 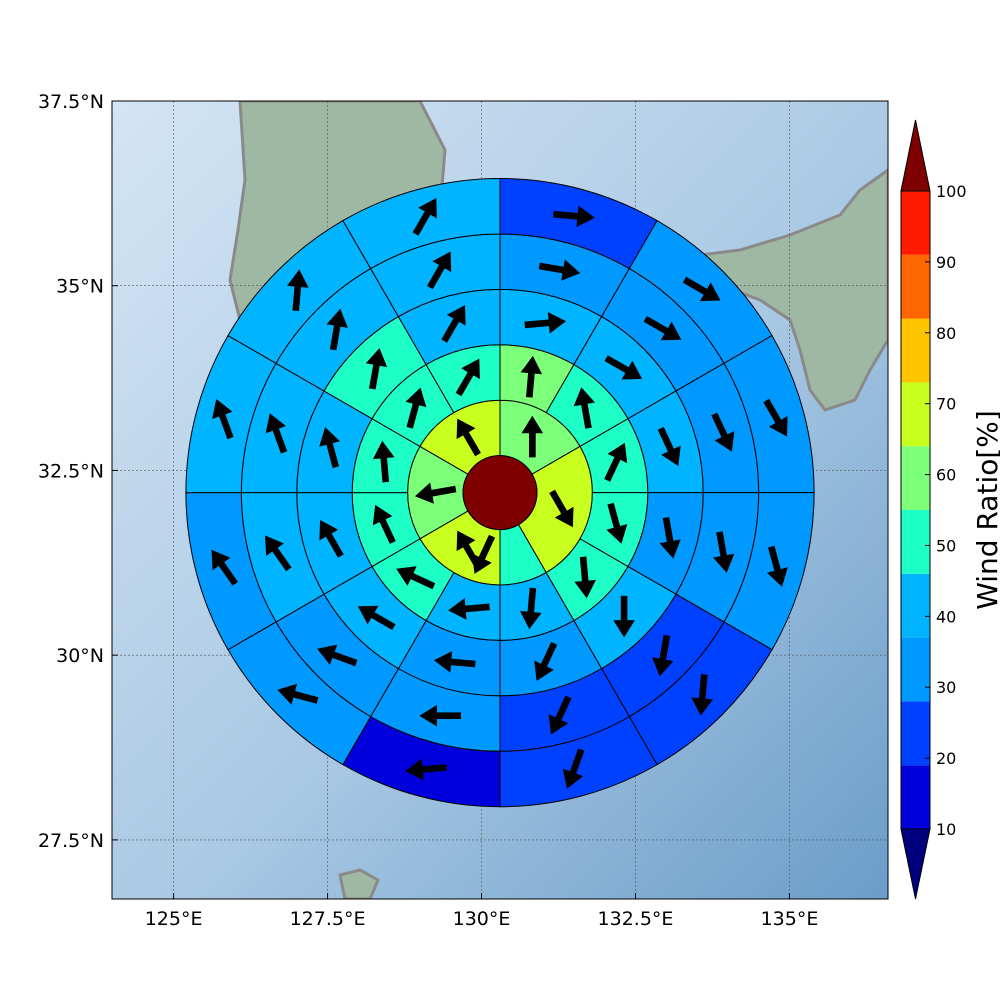 What do you see at coordinates (946, 616) in the screenshot?
I see `colorbar-tick-label: 40` at bounding box center [946, 616].